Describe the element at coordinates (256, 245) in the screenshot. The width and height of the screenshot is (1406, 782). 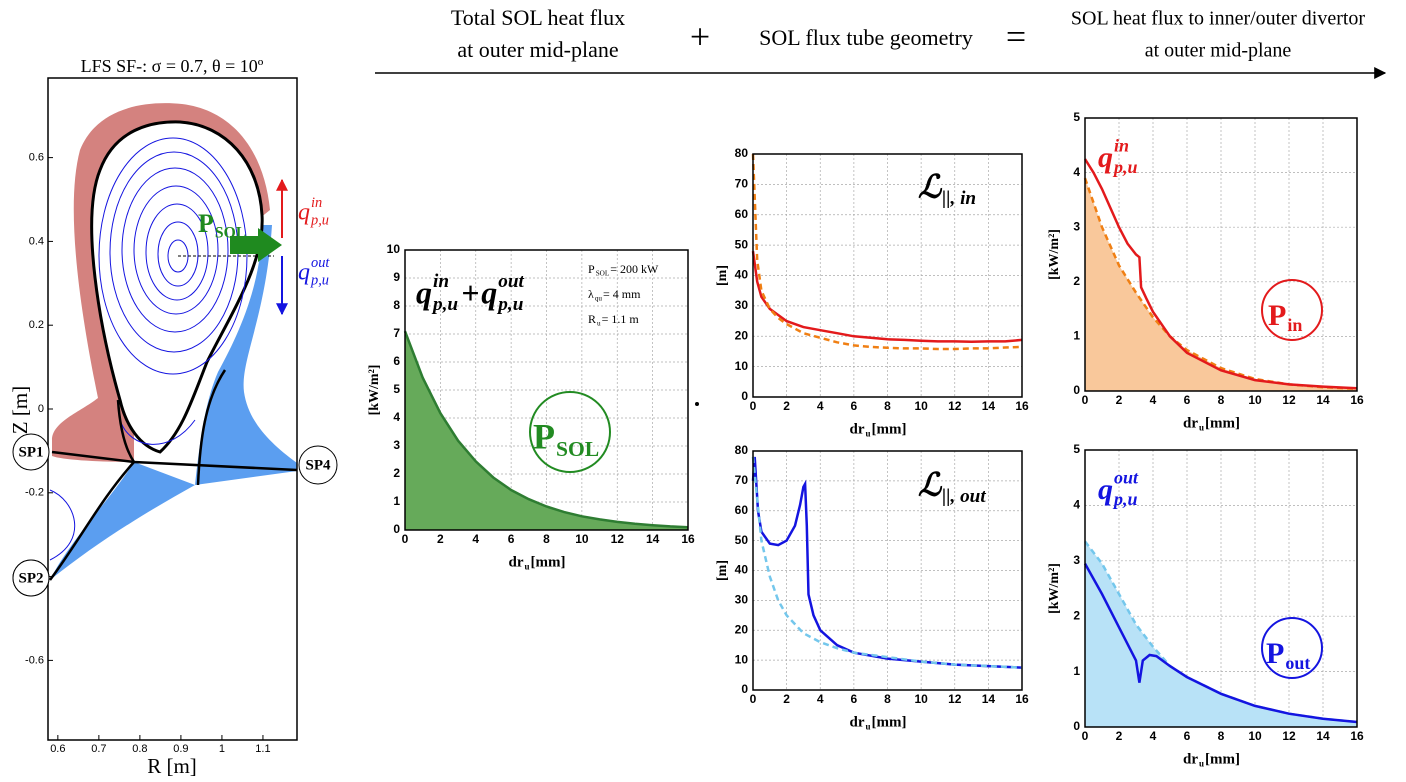
I see `power-arrow` at that location.